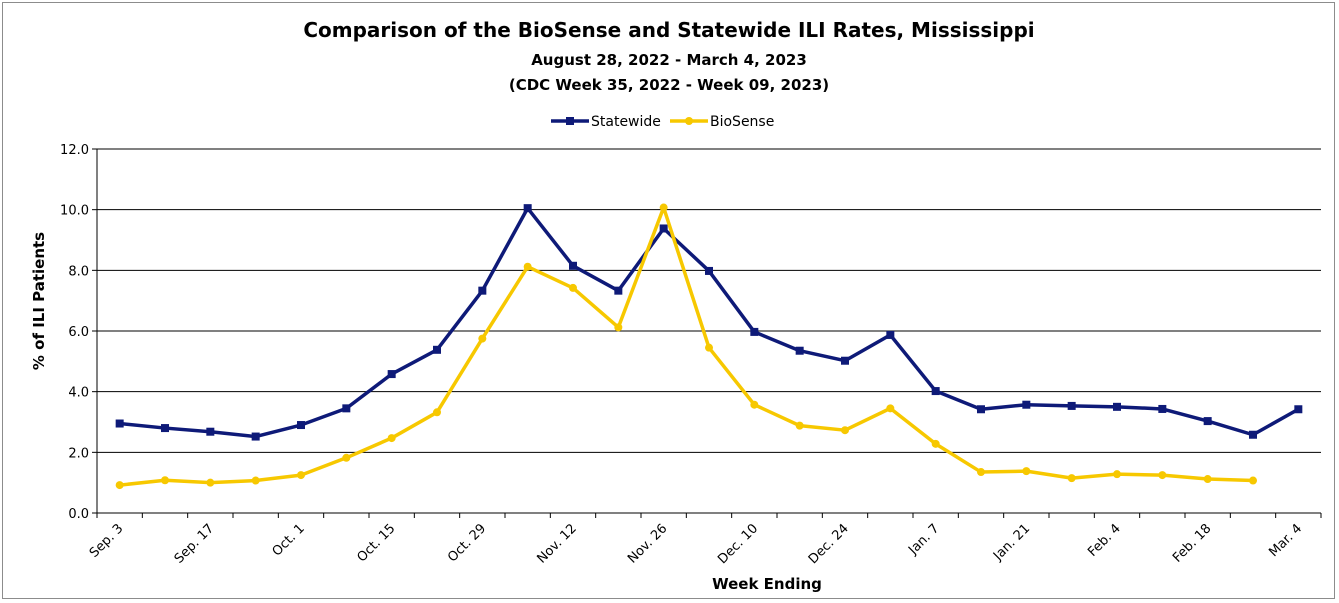 The width and height of the screenshot is (1339, 603). Describe the element at coordinates (829, 544) in the screenshot. I see `x-tick-label: Dec. 24` at that location.